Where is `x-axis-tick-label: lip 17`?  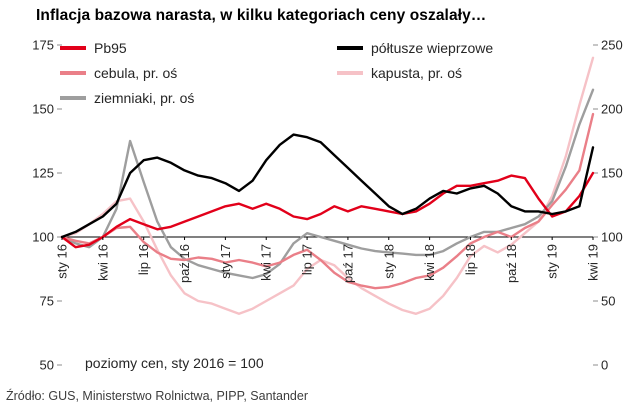 x-axis-tick-label: lip 17 is located at coordinates (307, 259).